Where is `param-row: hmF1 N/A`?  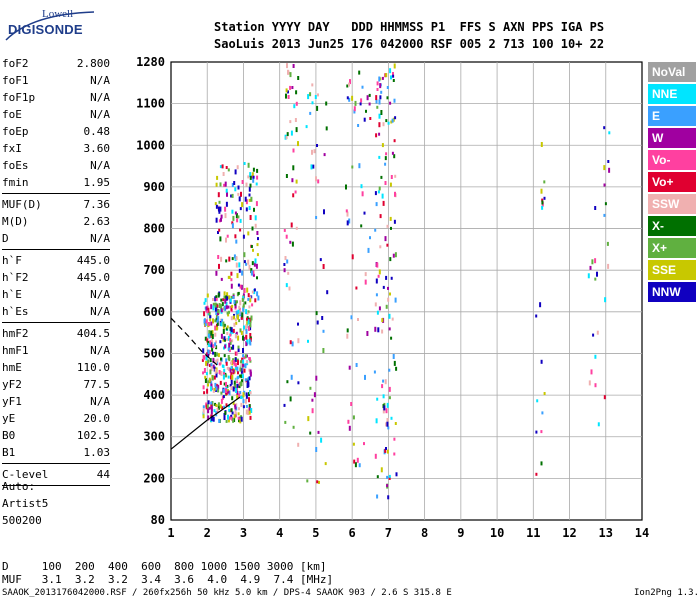
param-row: hmF1 N/A is located at coordinates (56, 350).